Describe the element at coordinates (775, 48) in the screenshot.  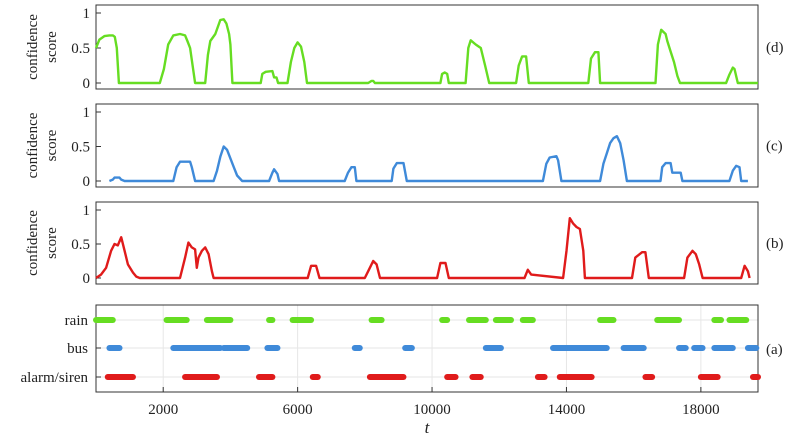
I see `panel-label: (d)` at that location.